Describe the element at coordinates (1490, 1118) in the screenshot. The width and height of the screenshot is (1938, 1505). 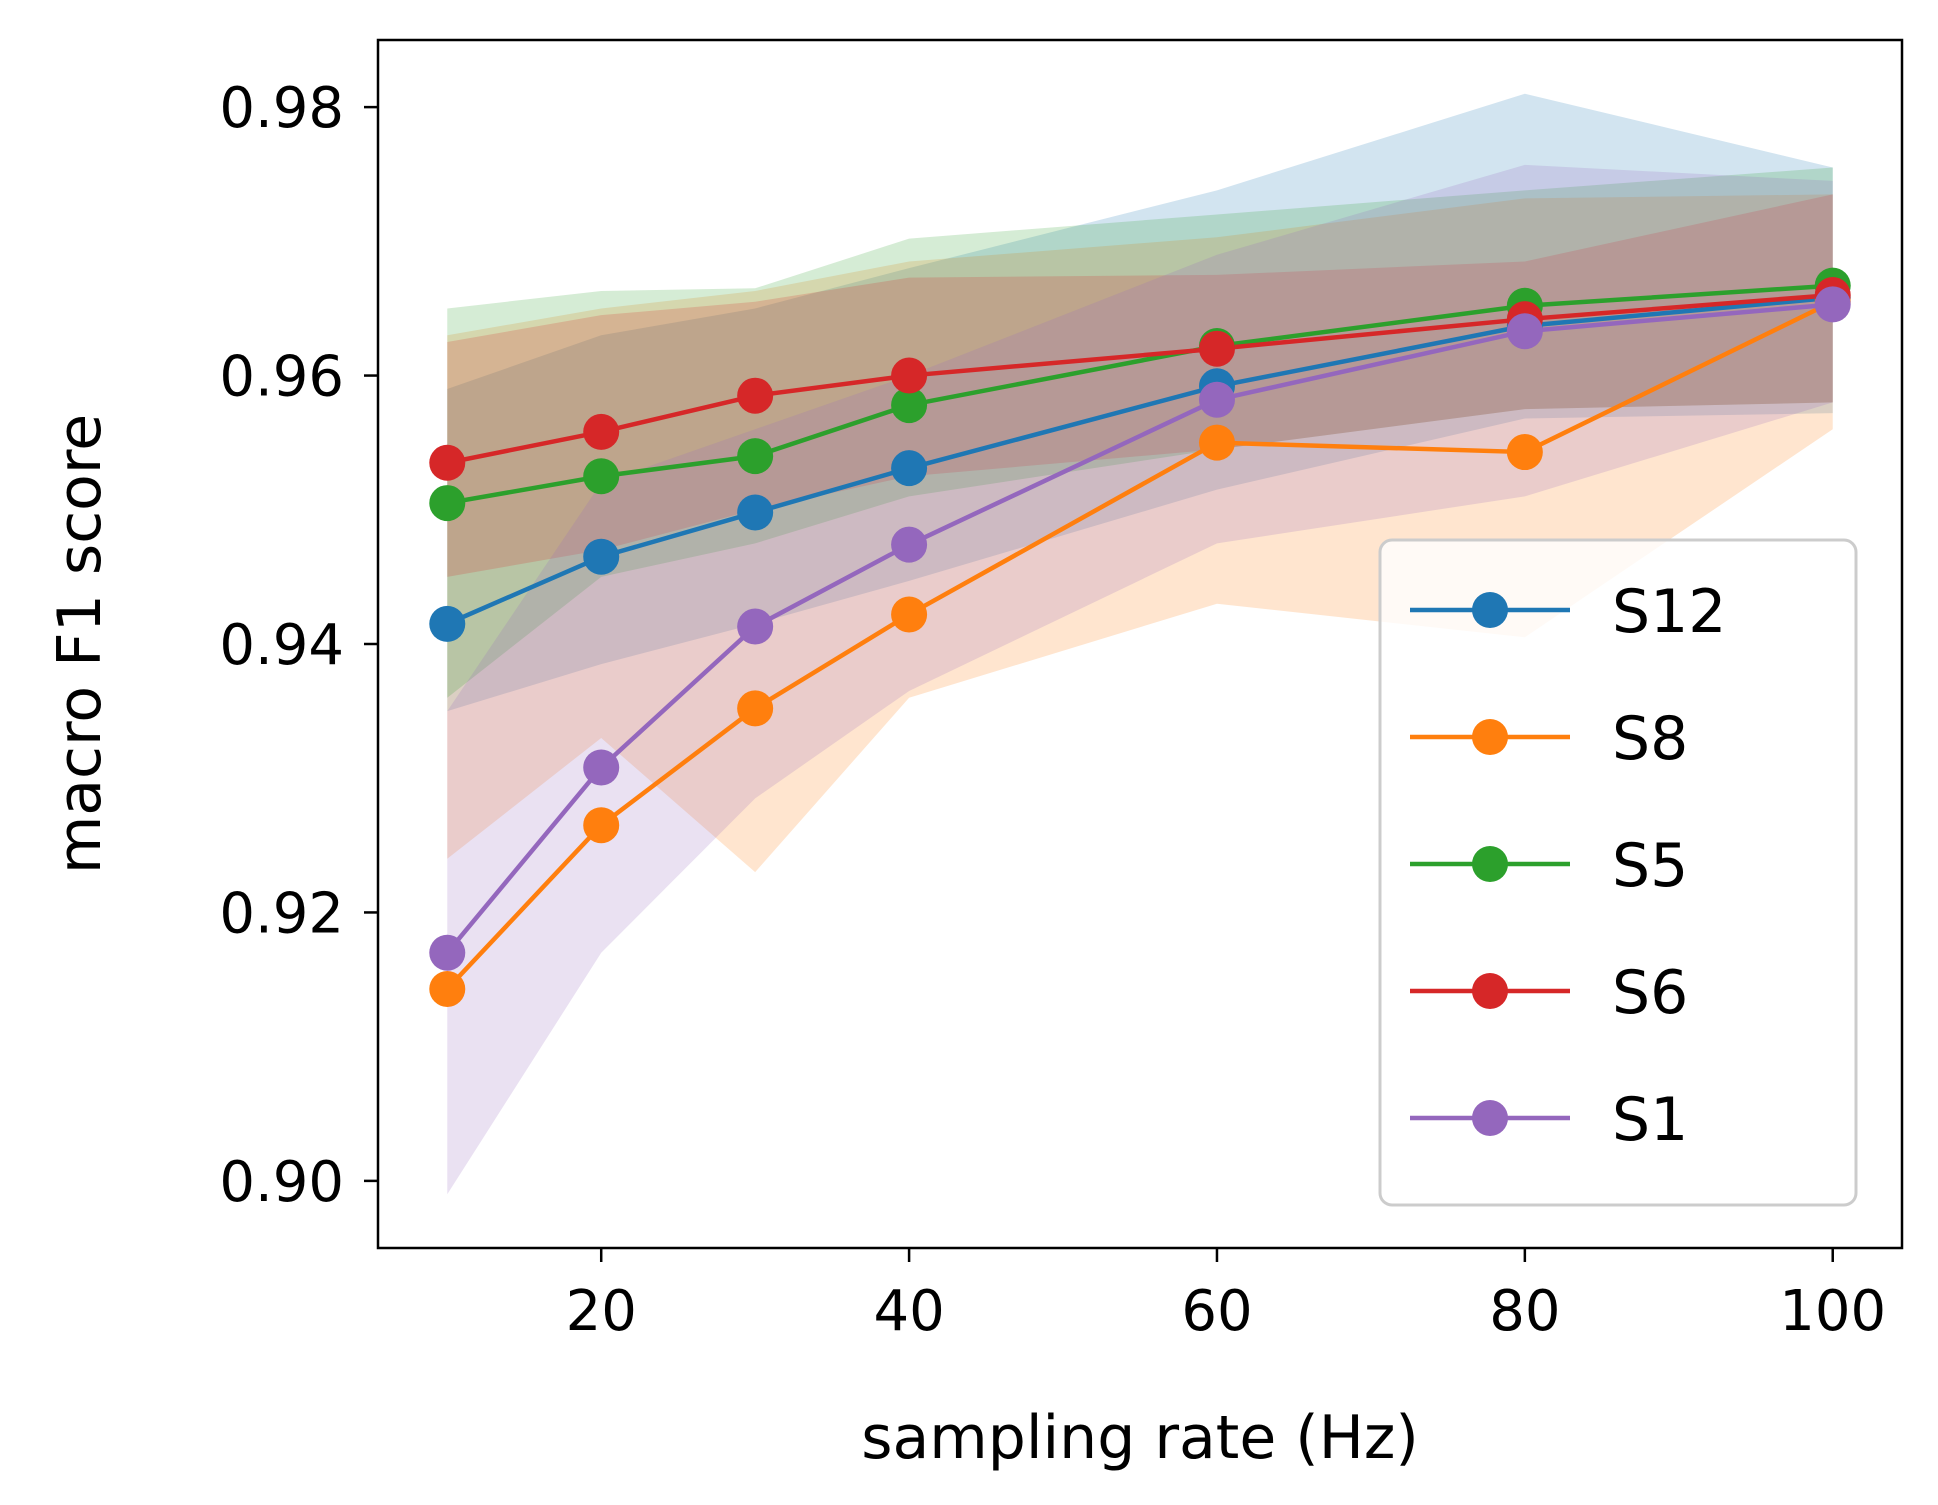
I see `legend-marker-s1` at that location.